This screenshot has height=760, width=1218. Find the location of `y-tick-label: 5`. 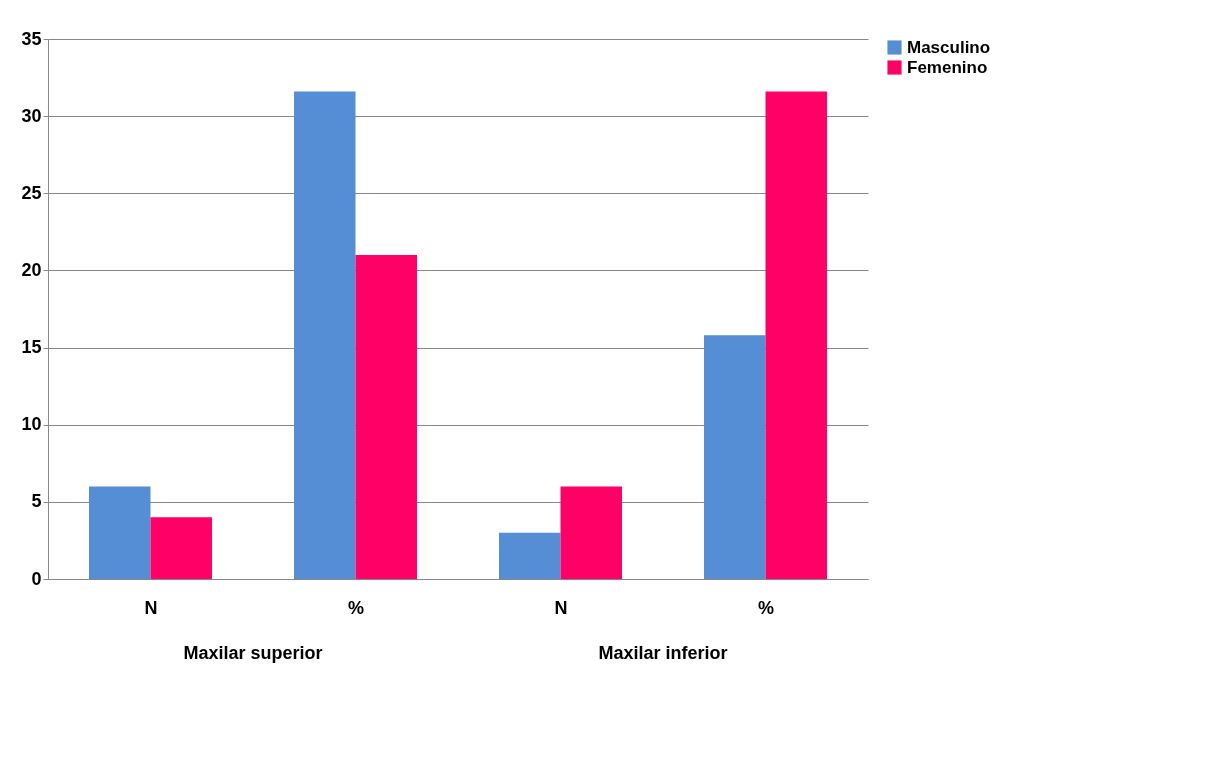

y-tick-label: 5 is located at coordinates (36, 501).